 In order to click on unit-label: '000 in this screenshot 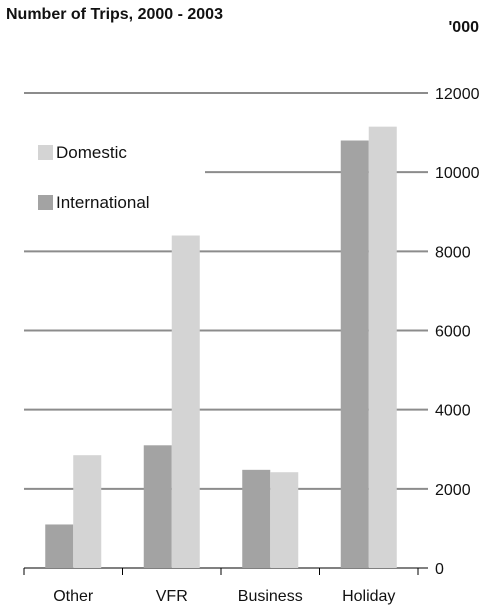, I will do `click(464, 27)`.